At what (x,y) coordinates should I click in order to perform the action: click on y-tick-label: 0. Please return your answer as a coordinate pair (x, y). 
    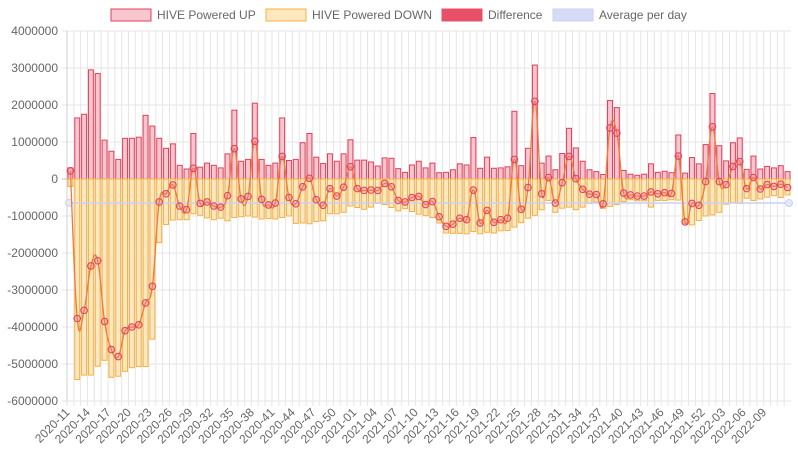
    Looking at the image, I should click on (54, 179).